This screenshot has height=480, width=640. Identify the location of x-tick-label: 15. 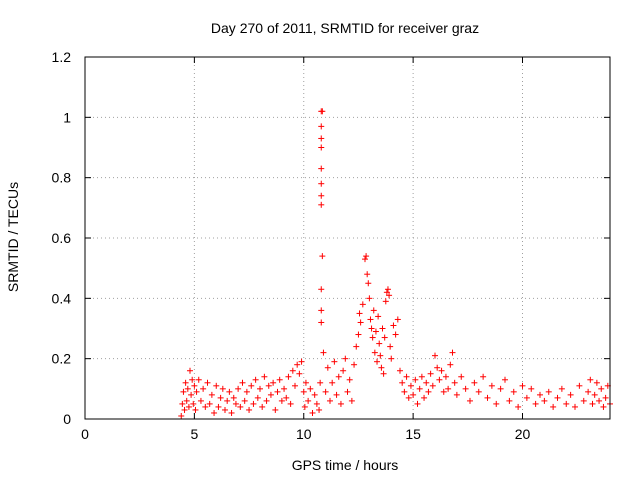
(413, 434).